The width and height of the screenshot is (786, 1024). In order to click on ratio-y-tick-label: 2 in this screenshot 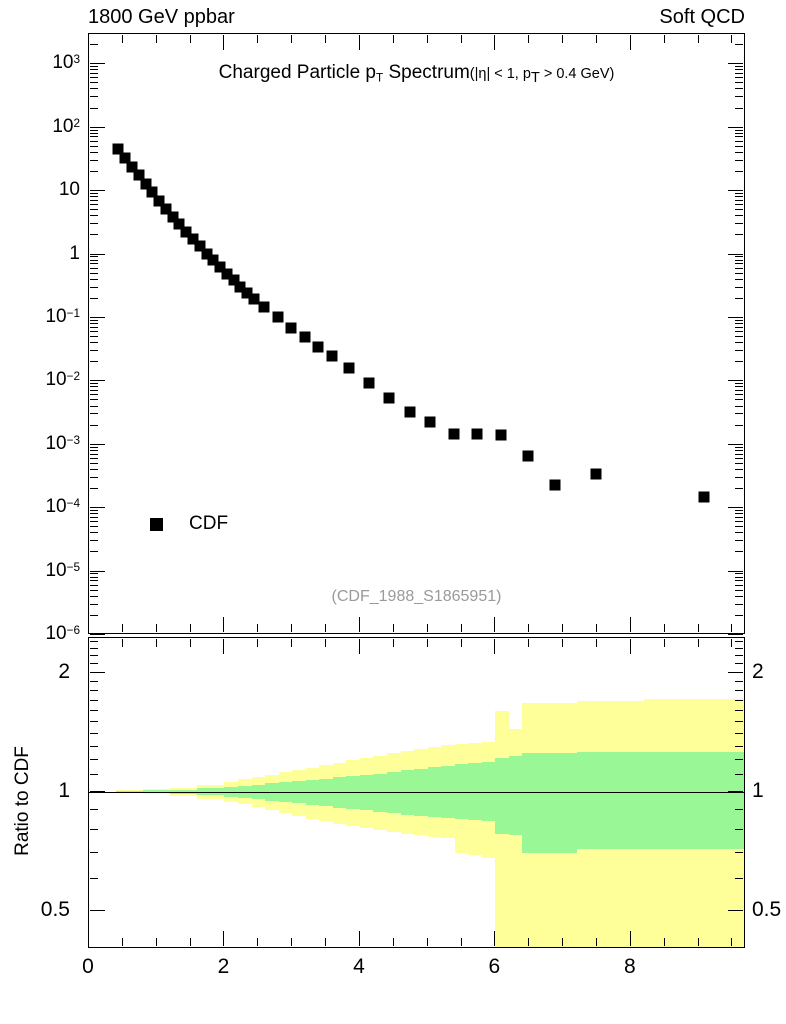, I will do `click(758, 671)`.